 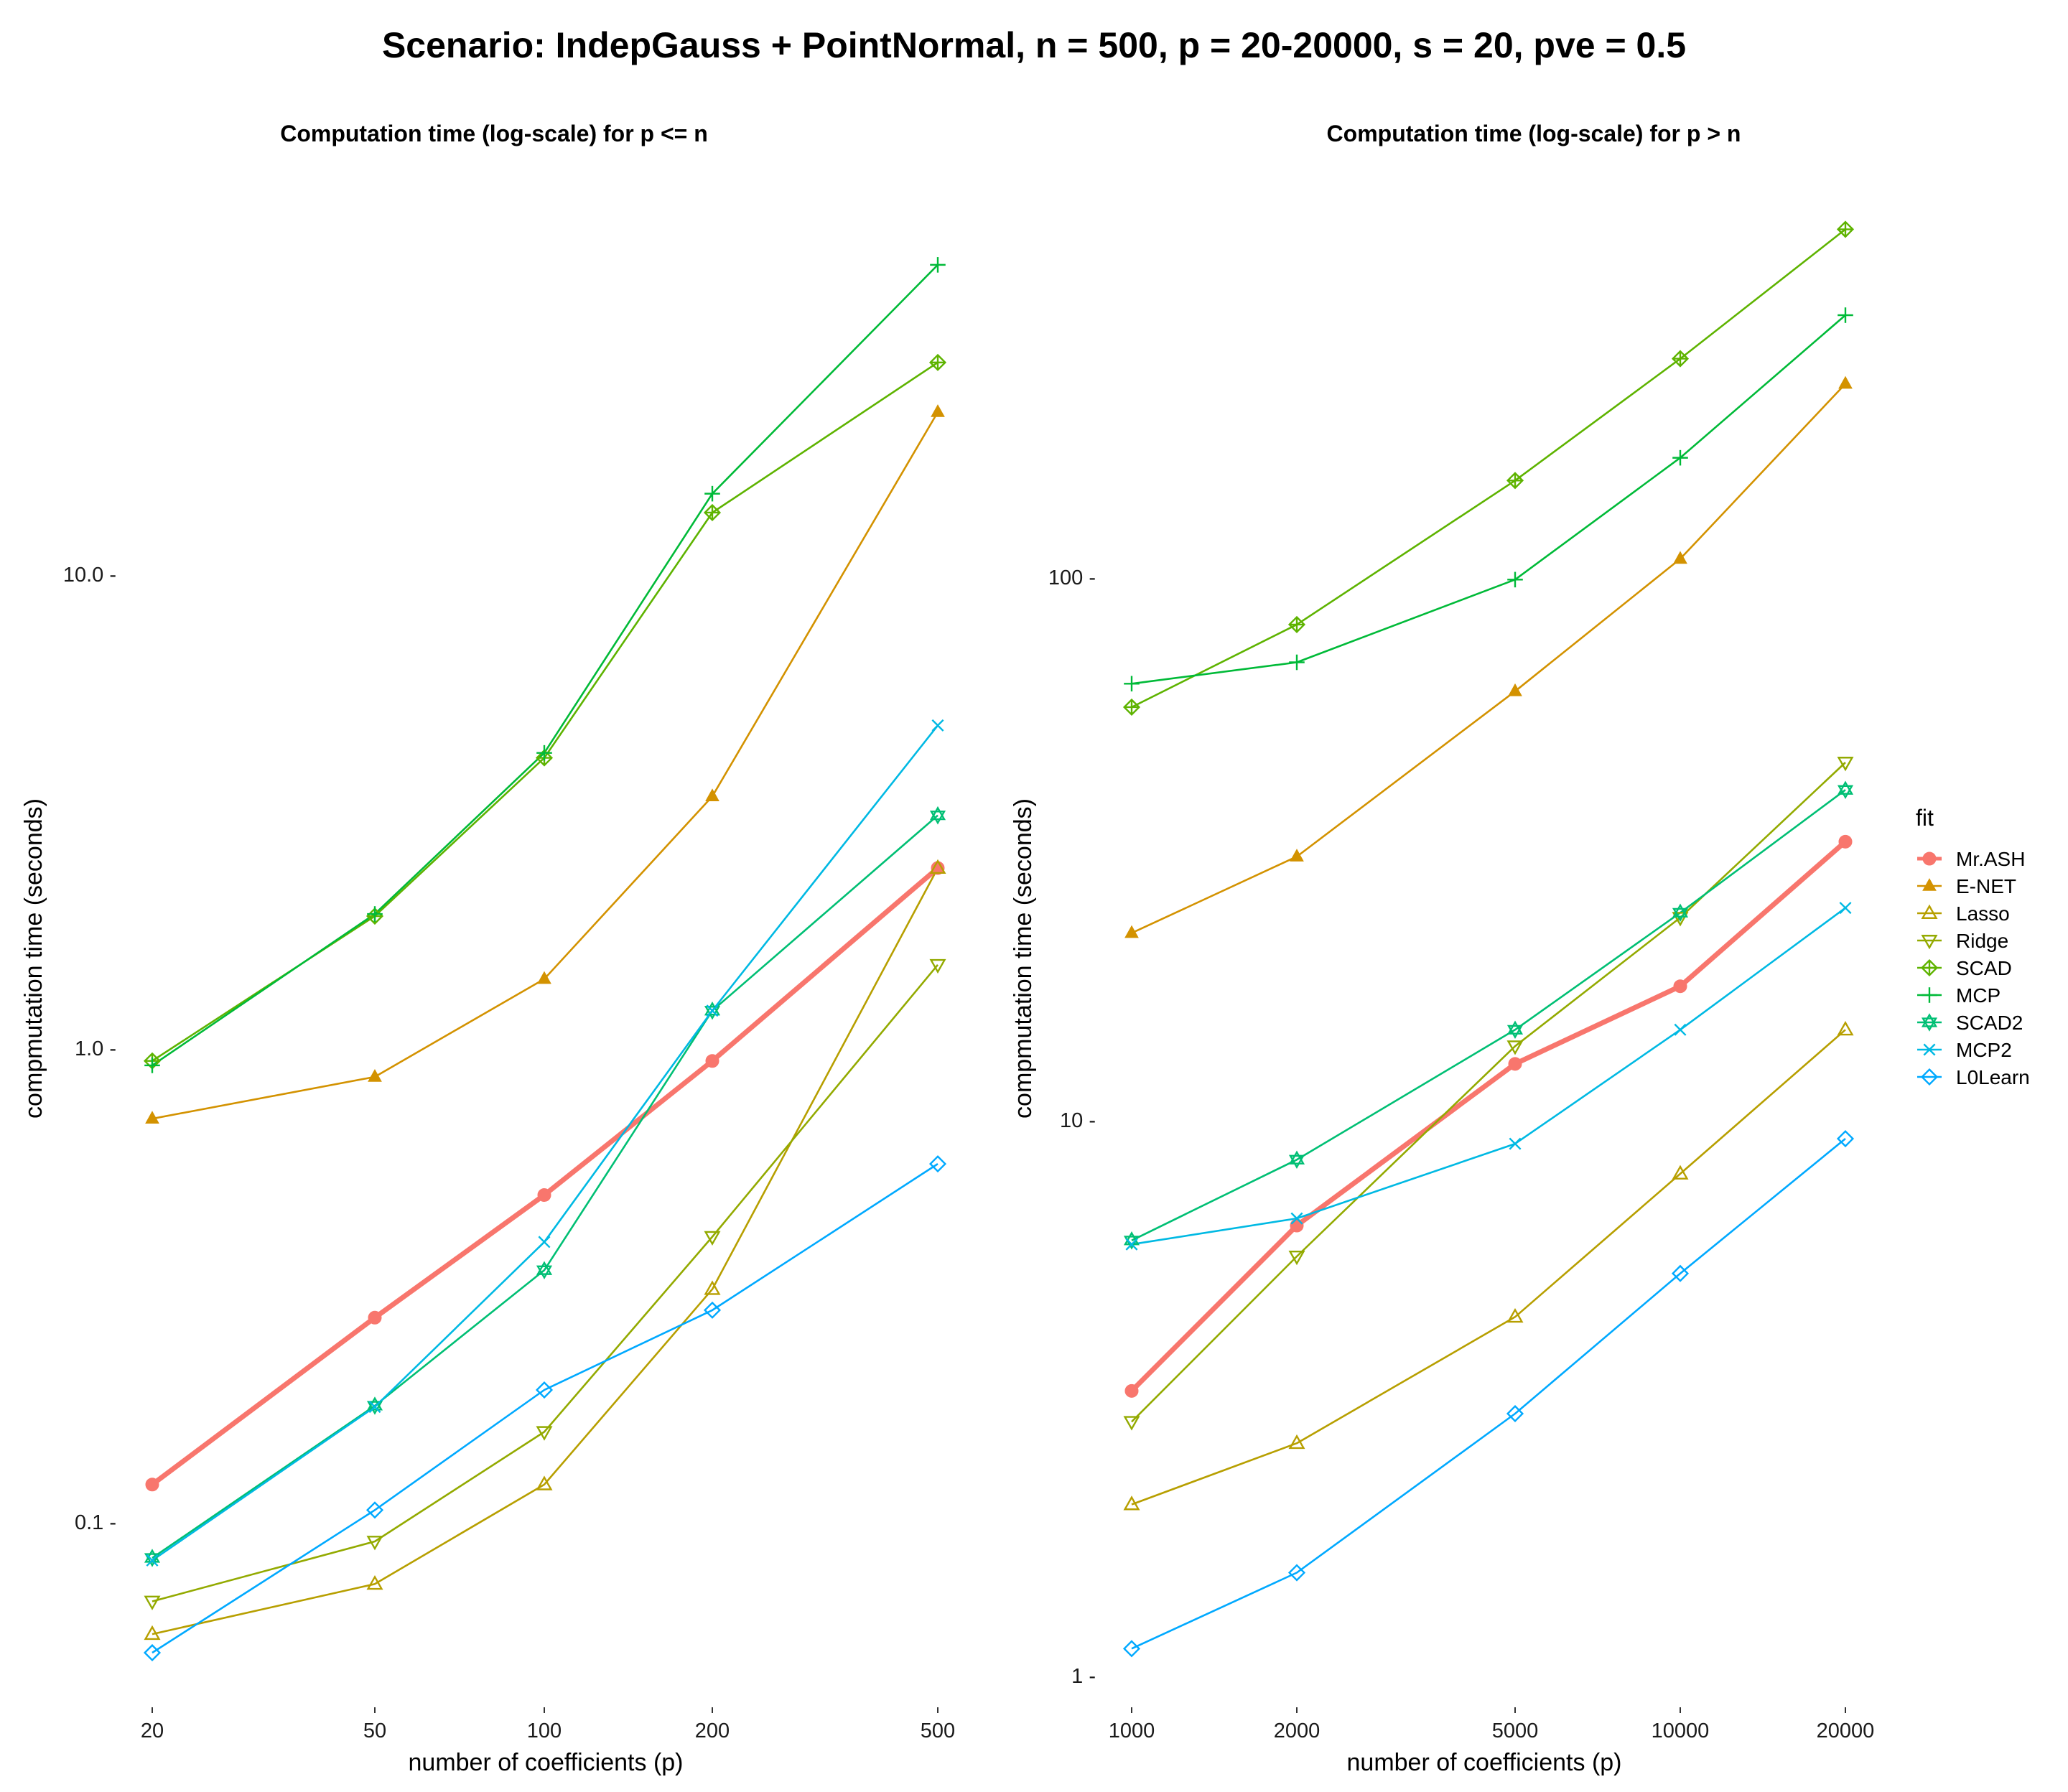 I want to click on left-x-axis-label: number of coefficients (p), so click(x=546, y=1762).